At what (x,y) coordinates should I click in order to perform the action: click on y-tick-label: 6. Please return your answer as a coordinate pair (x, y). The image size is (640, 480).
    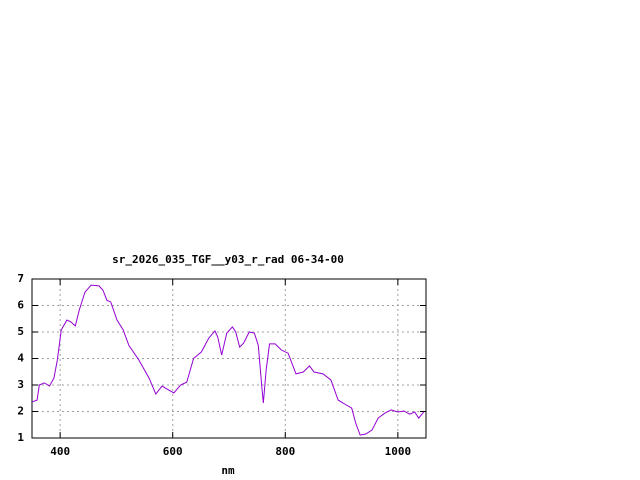
    Looking at the image, I should click on (20, 305).